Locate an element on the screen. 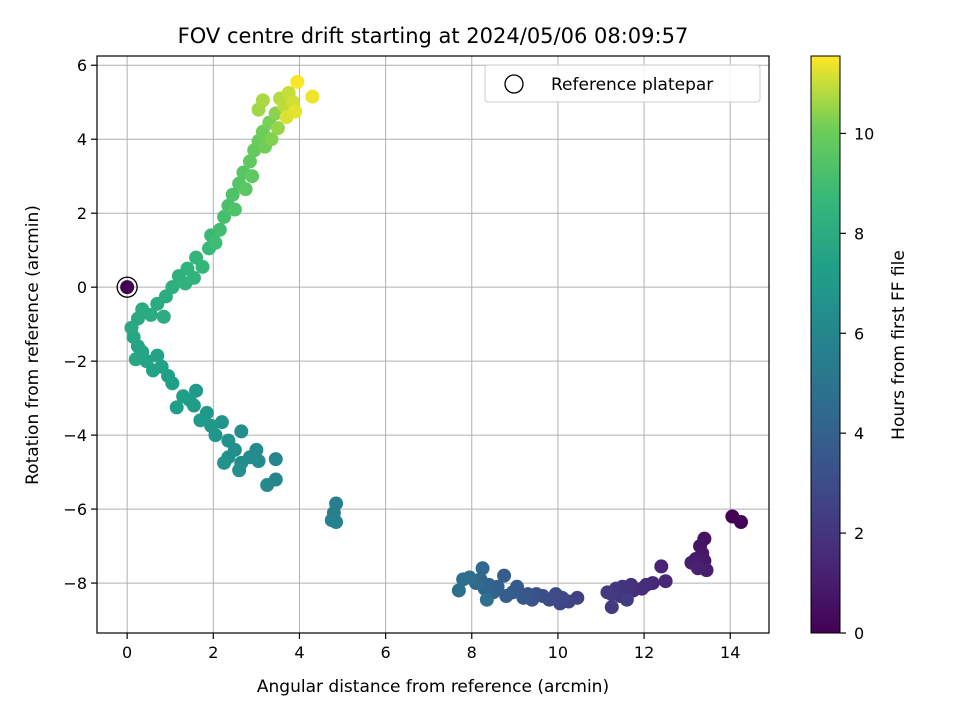  legend-box is located at coordinates (622, 83).